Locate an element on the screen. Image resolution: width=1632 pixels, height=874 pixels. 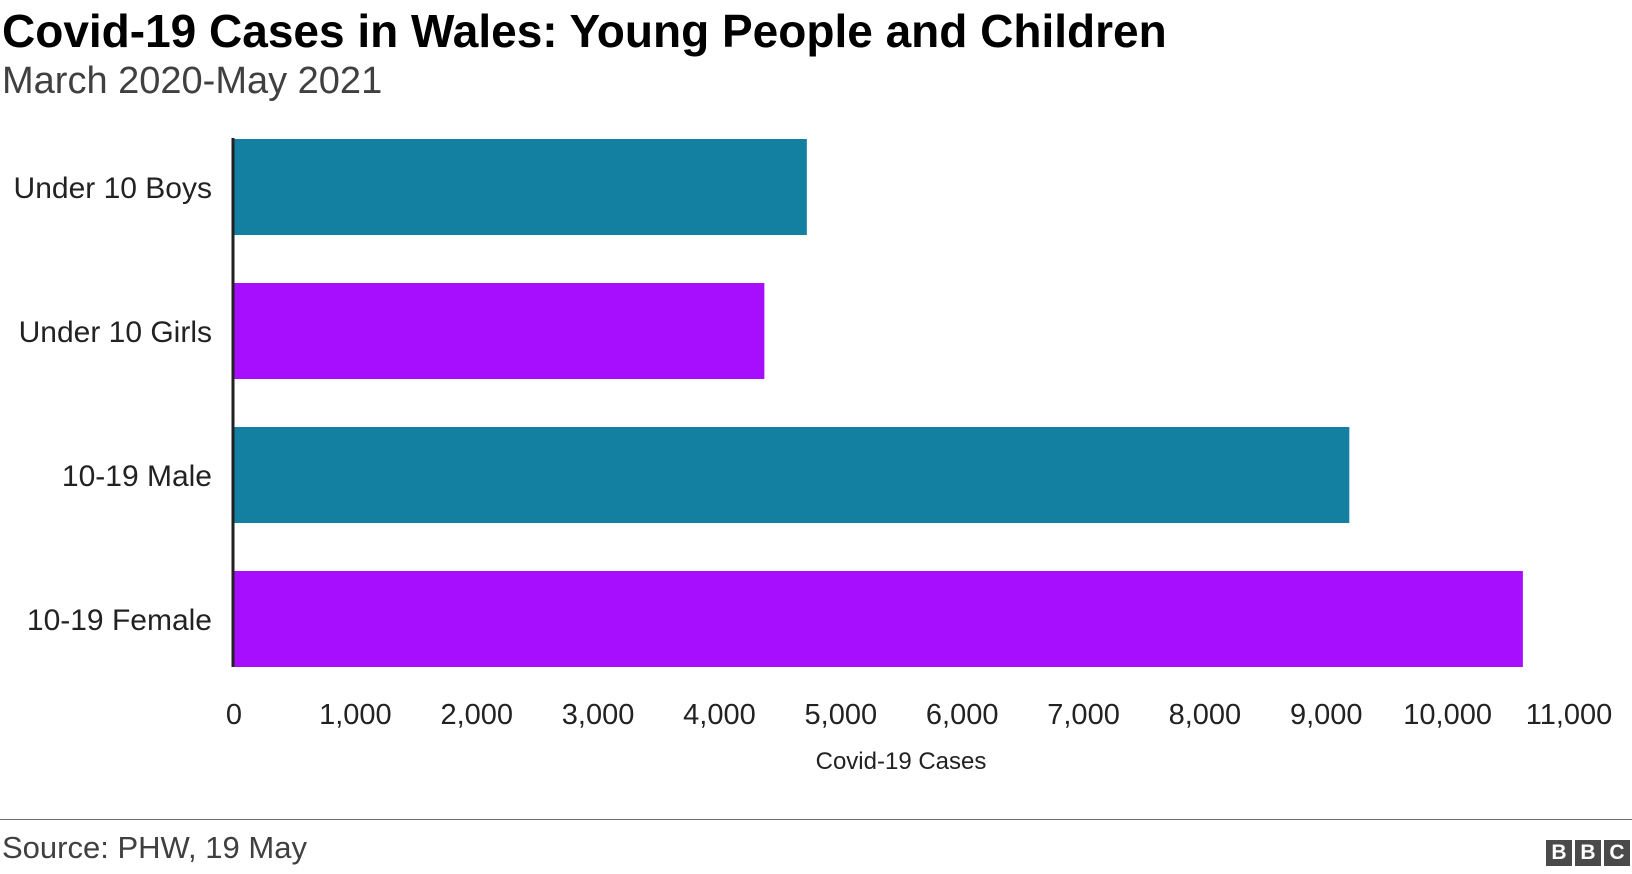
bbc-logo-letter-2: B is located at coordinates (1588, 853).